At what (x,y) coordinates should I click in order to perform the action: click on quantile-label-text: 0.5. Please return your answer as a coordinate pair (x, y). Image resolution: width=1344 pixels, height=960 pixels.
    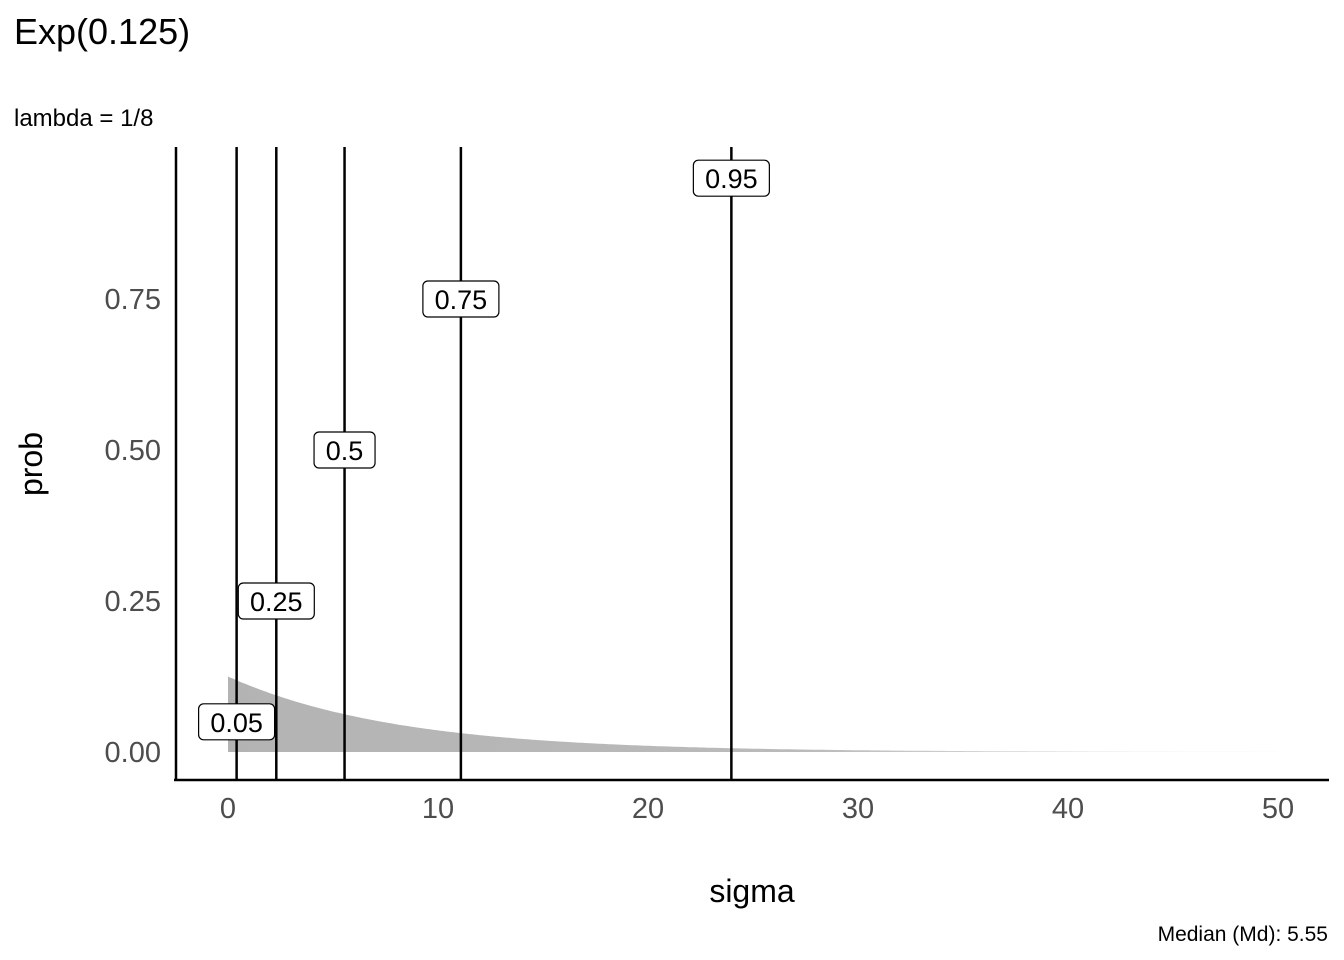
    Looking at the image, I should click on (345, 451).